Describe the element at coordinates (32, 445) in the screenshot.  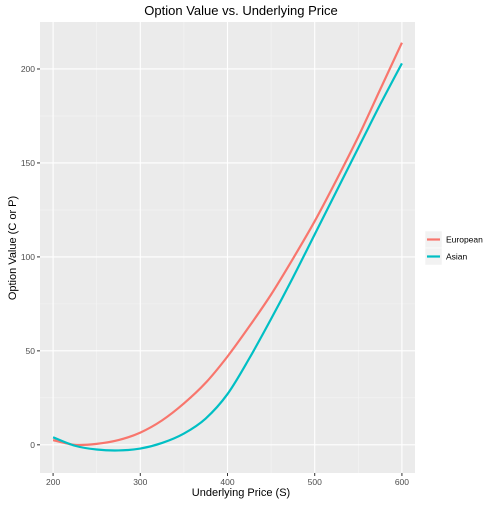
I see `y-tick-label: 0` at that location.